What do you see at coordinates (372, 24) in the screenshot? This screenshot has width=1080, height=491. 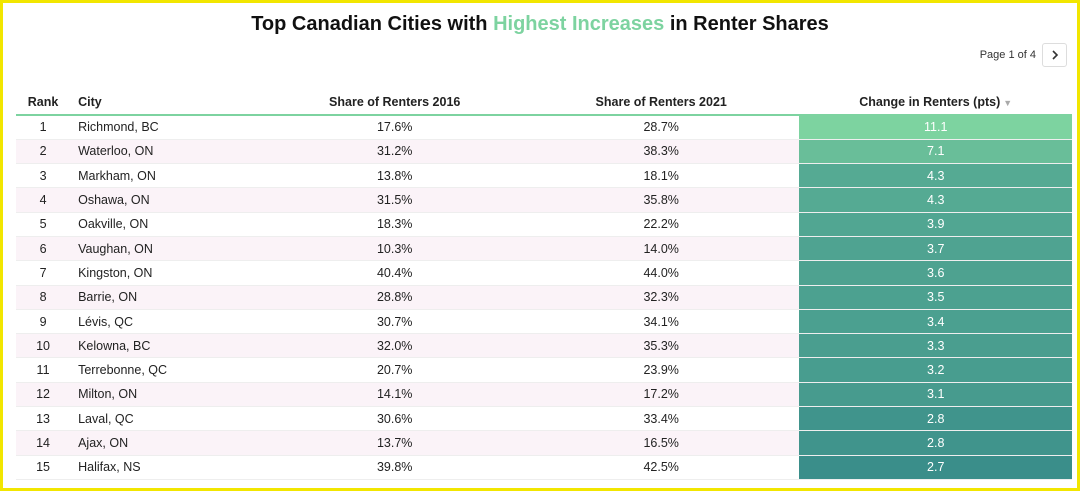 I see `title-prefix: Top Canadian Cities with` at bounding box center [372, 24].